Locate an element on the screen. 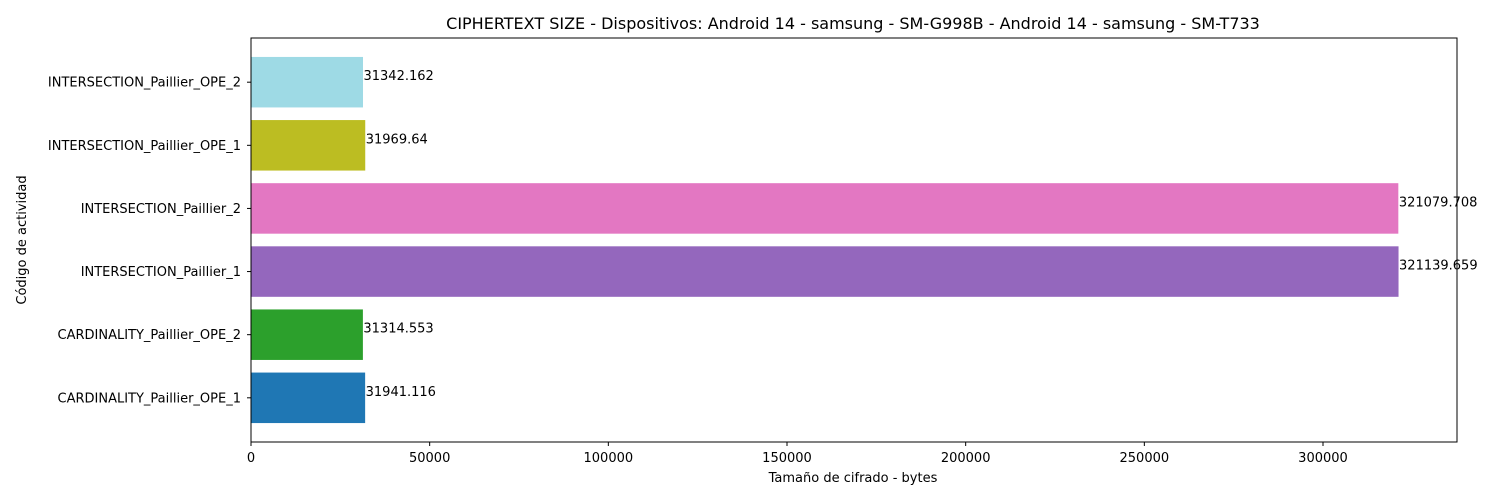 This screenshot has width=1500, height=500. bar-value-label: 31941.116 is located at coordinates (401, 392).